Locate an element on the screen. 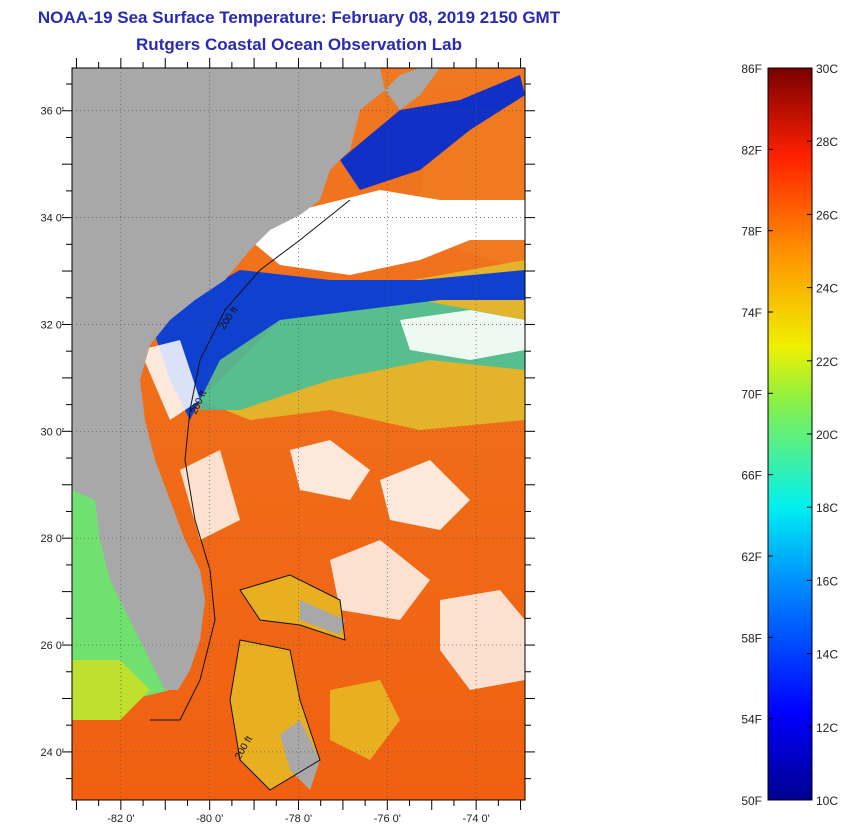 This screenshot has height=832, width=849. andros-island is located at coordinates (300, 755).